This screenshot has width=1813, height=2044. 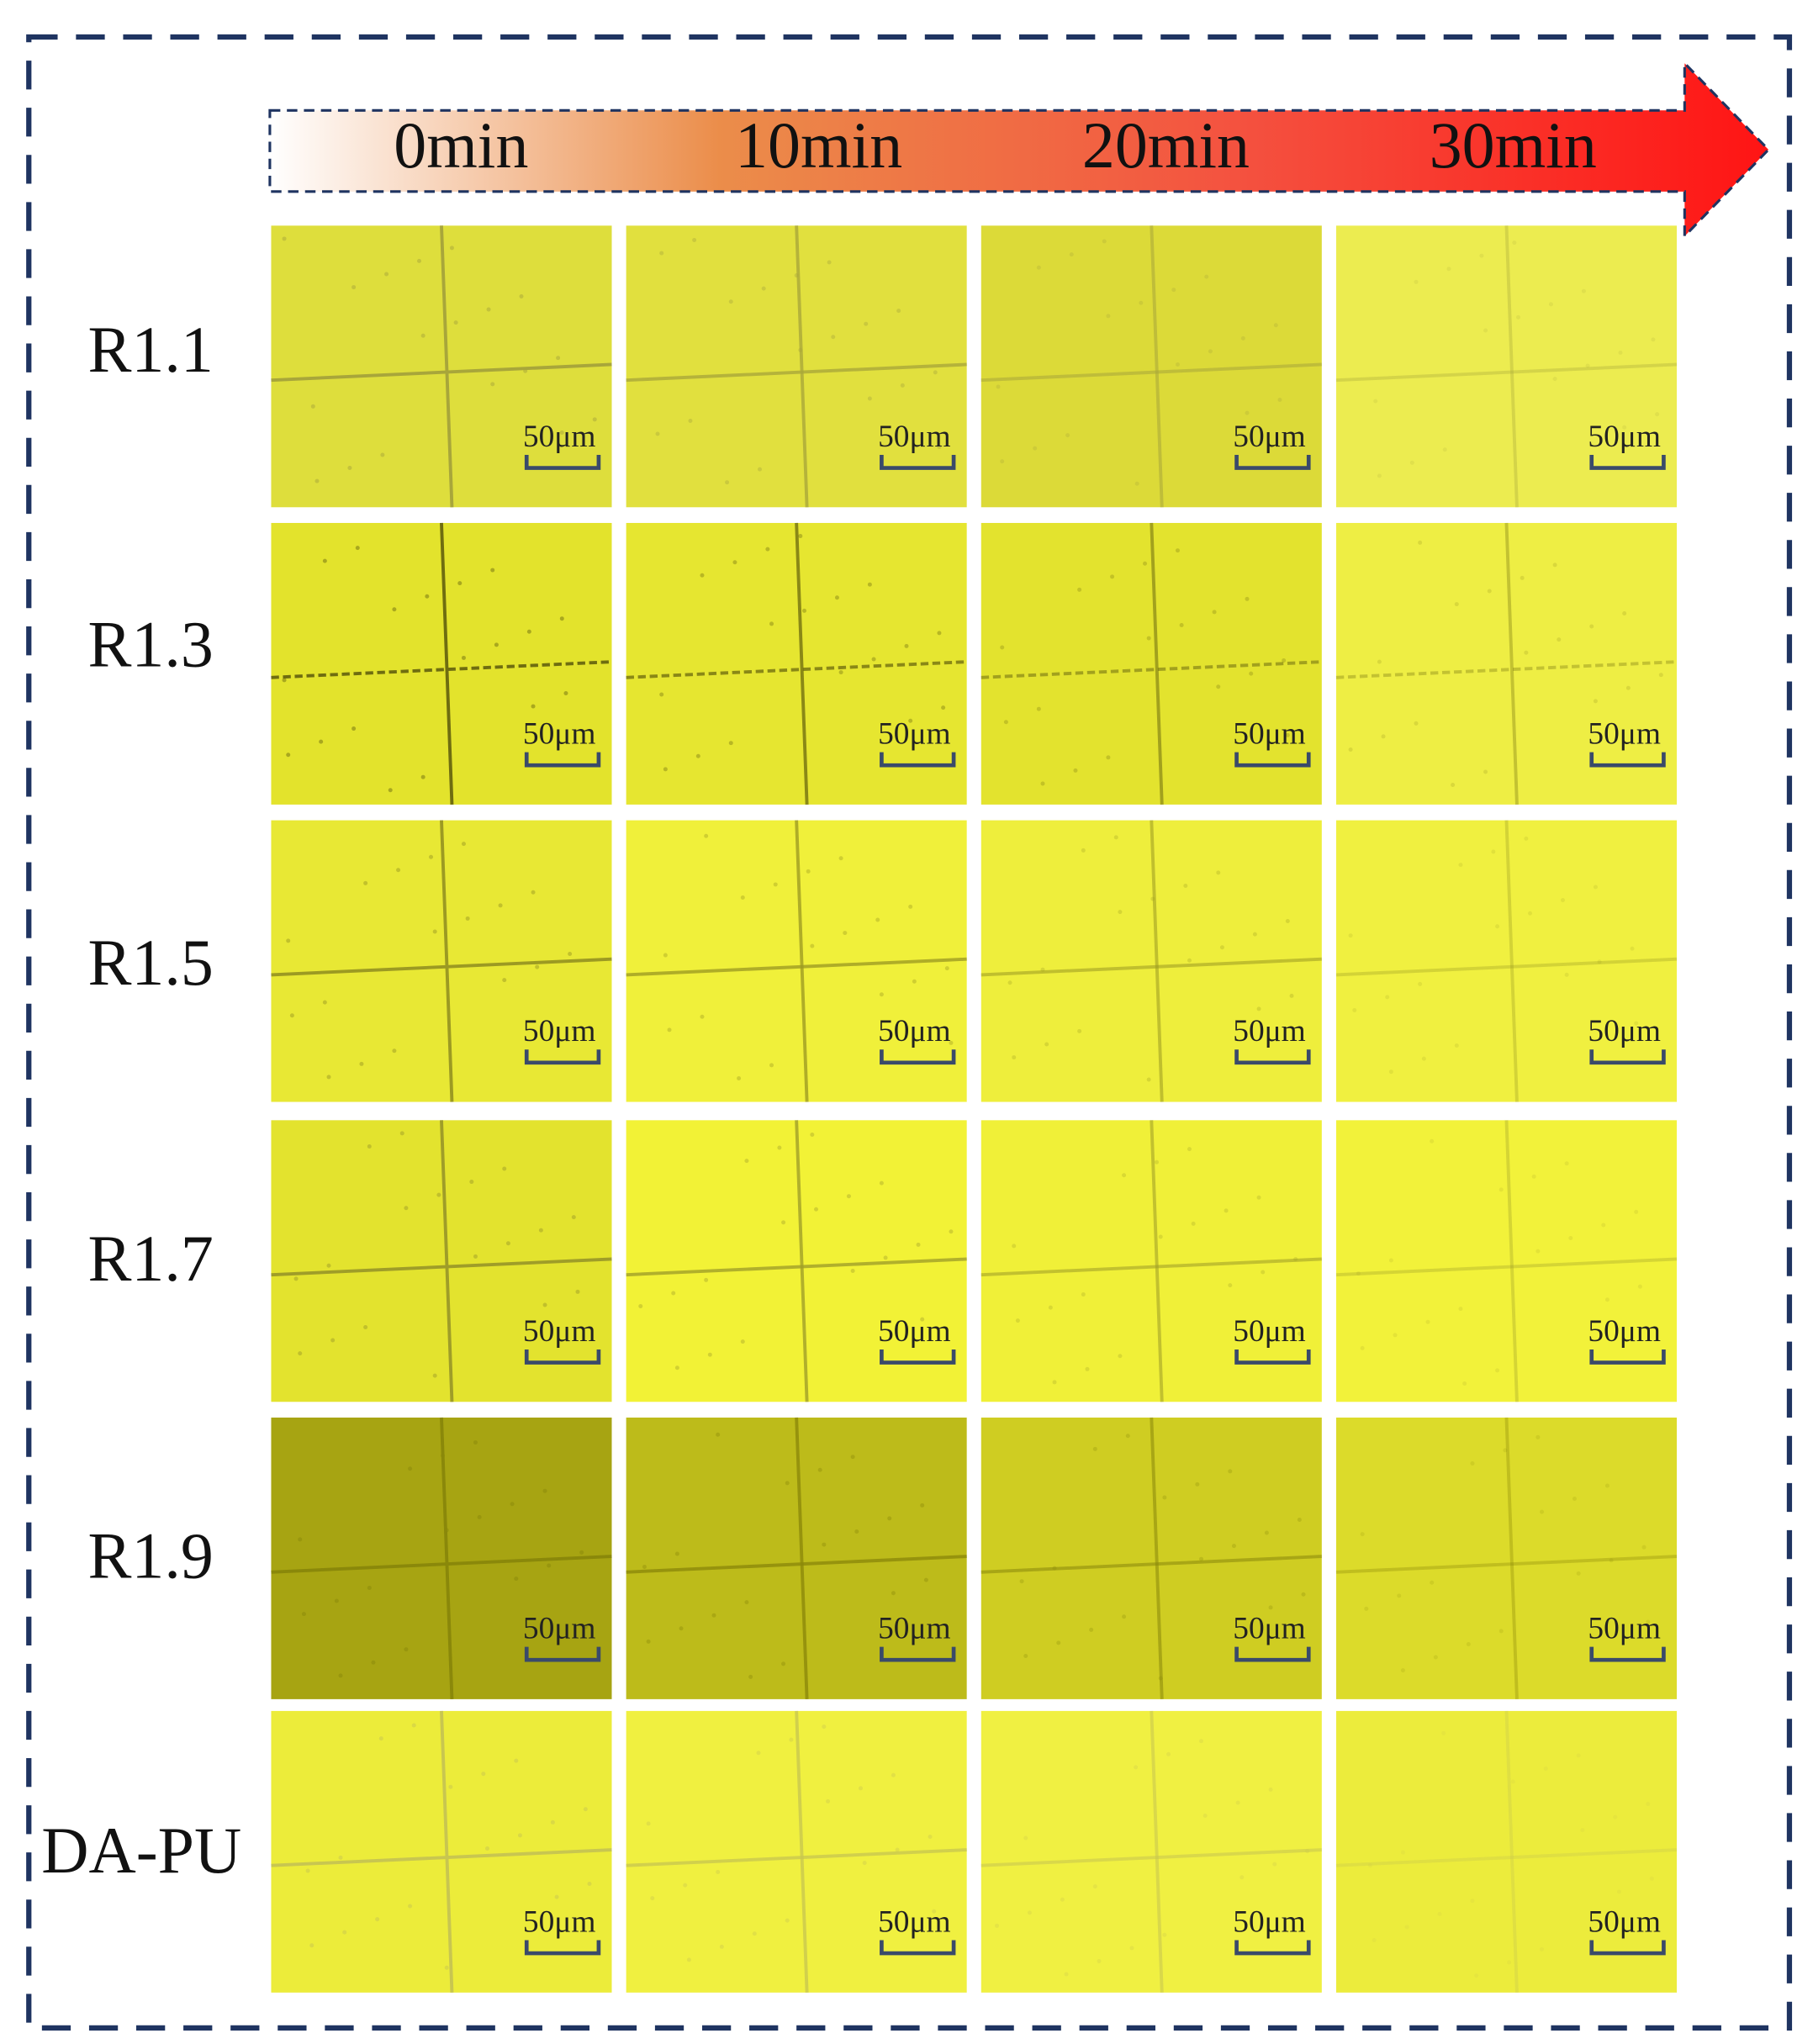 I want to click on row-label: R1.1, so click(x=150, y=350).